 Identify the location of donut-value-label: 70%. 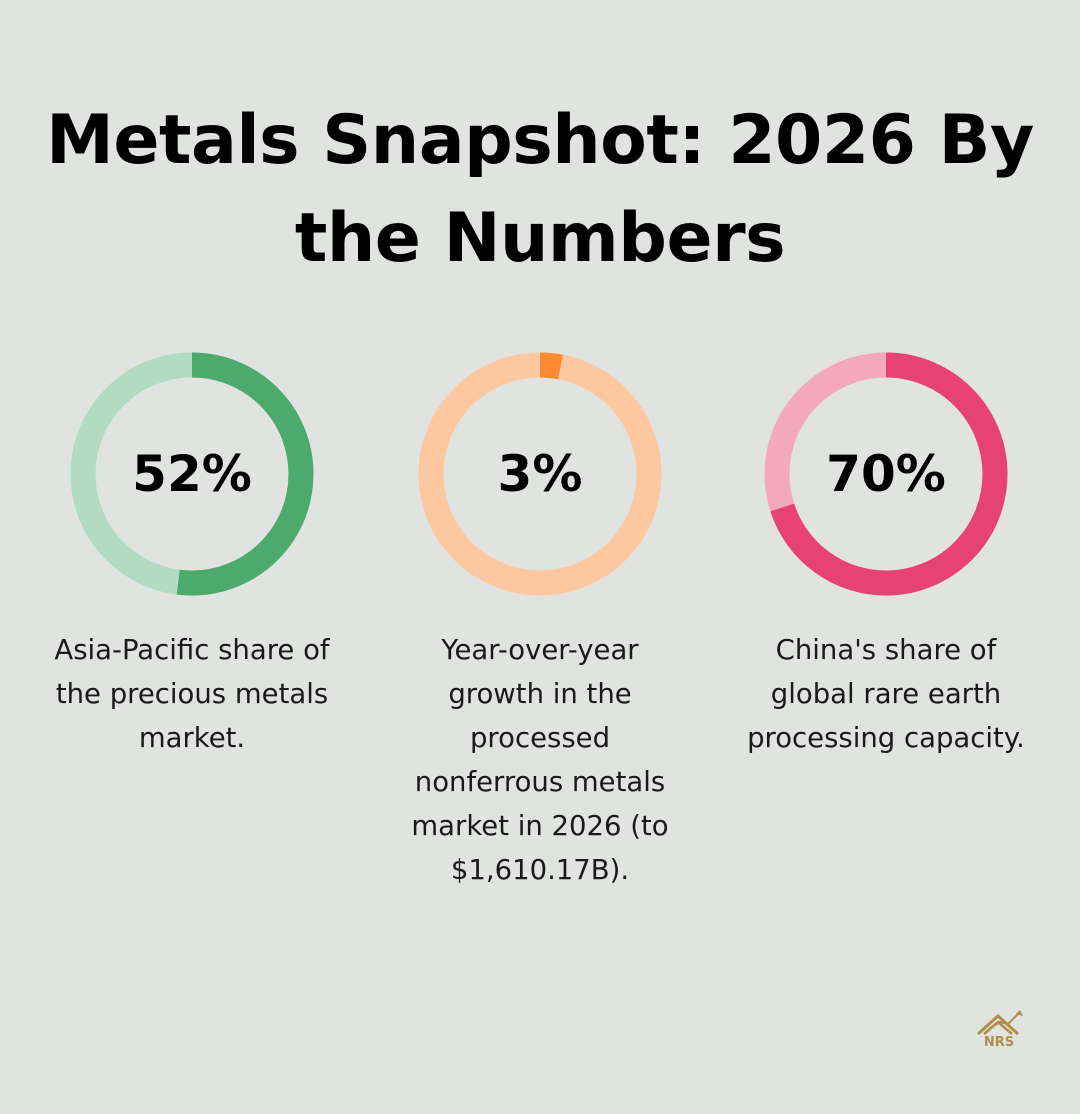
(886, 474).